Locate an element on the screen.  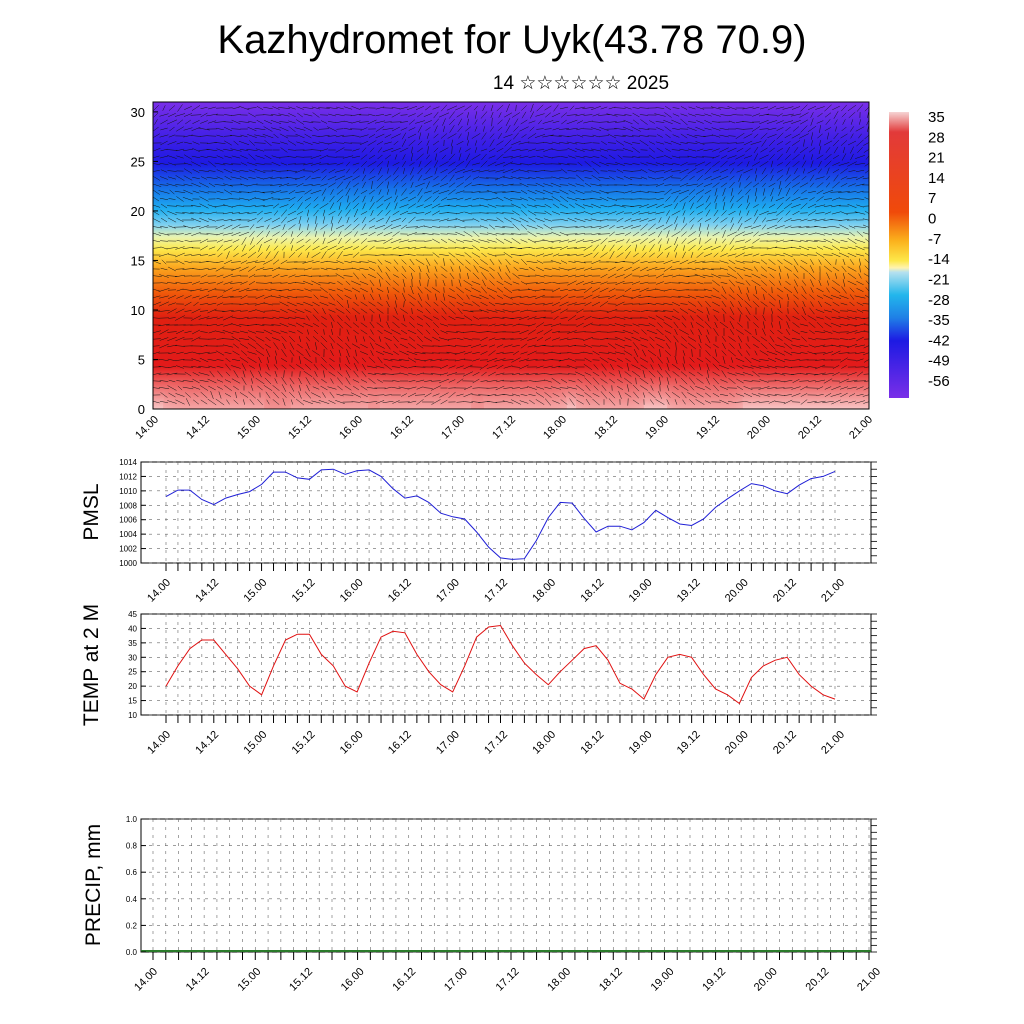
temp-series-line is located at coordinates (500, 664).